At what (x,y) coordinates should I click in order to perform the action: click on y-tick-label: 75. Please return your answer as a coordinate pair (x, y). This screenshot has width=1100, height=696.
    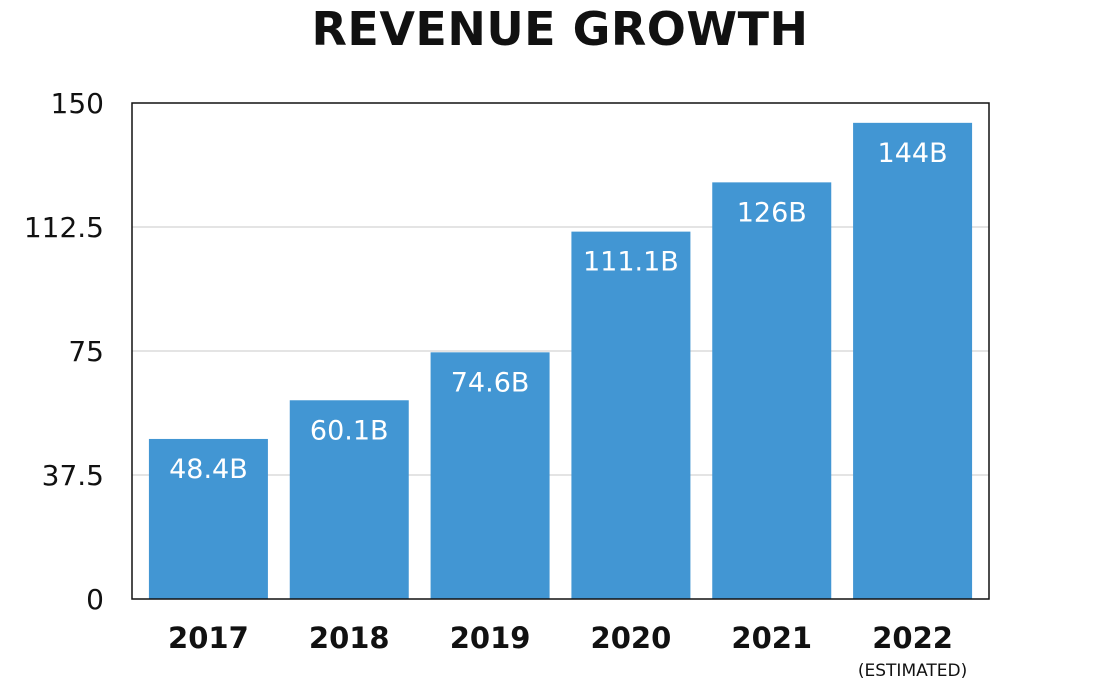
    Looking at the image, I should click on (86, 351).